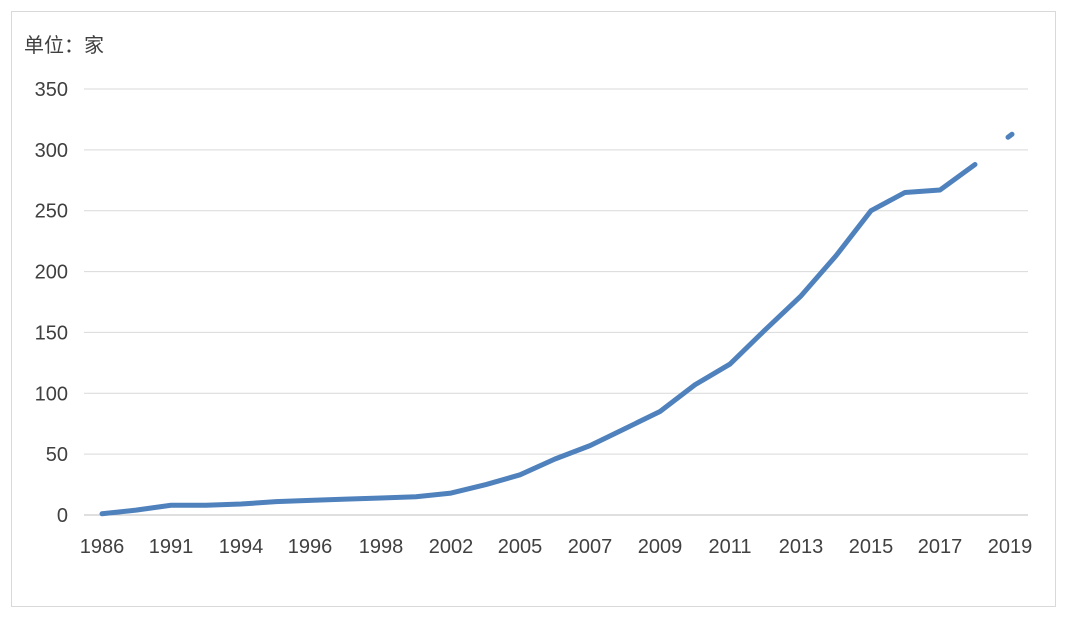 The image size is (1080, 623). I want to click on x-tick-label: 2009, so click(660, 547).